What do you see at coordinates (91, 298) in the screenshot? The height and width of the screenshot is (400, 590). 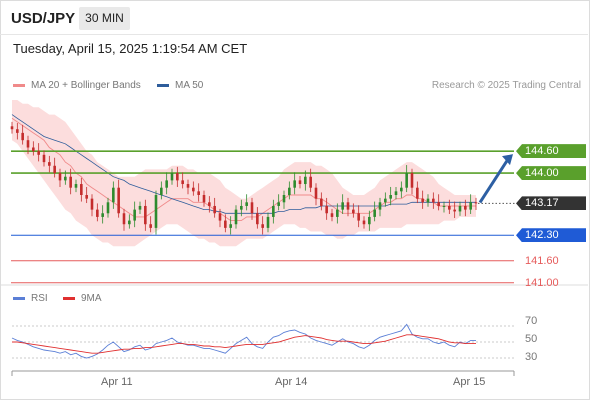 I see `ma9-label: 9MA` at bounding box center [91, 298].